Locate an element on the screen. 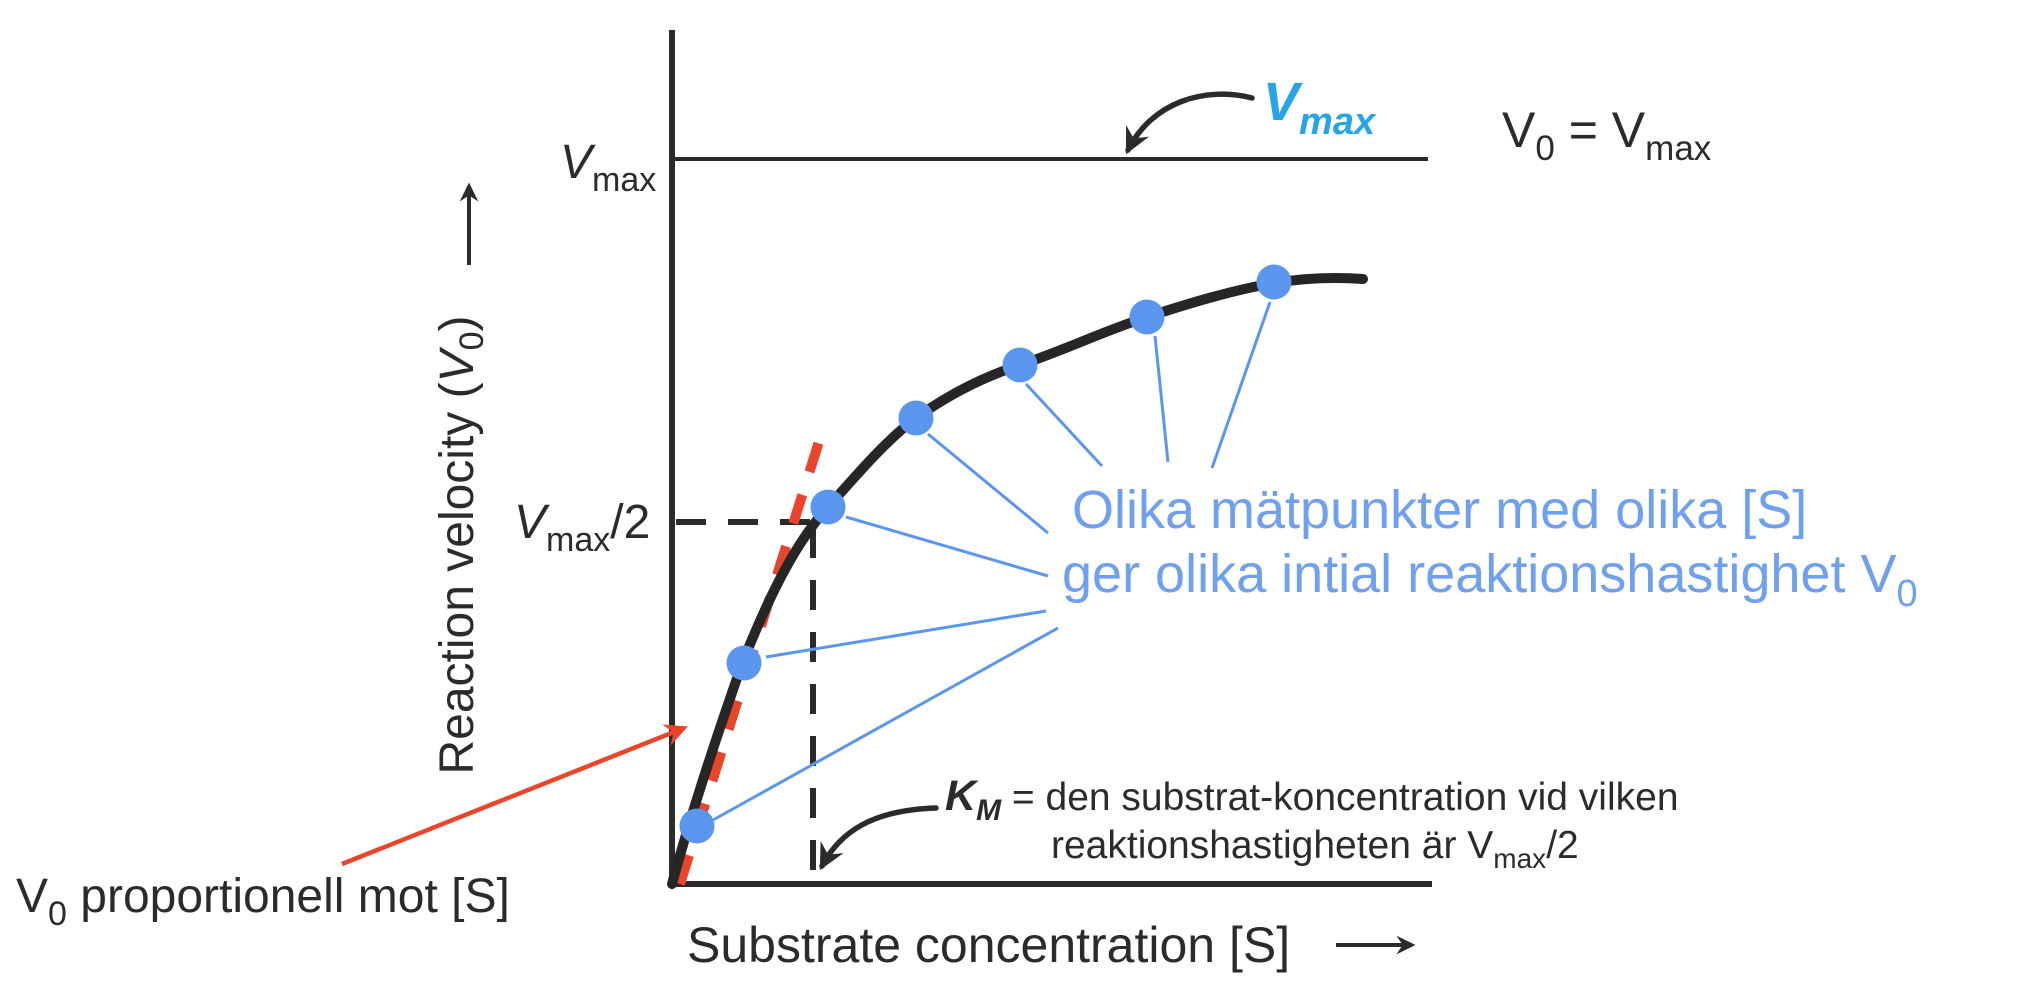 This screenshot has height=998, width=2042. measurement-note-line2: ger olika intial reaktionshastighet V0 is located at coordinates (1490, 579).